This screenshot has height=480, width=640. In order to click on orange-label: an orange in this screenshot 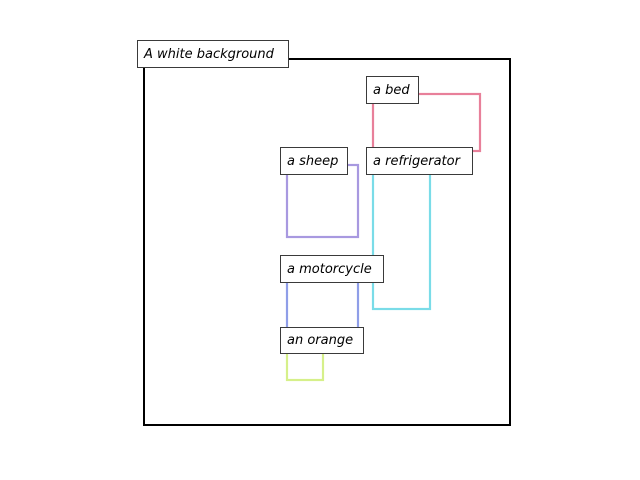, I will do `click(322, 340)`.